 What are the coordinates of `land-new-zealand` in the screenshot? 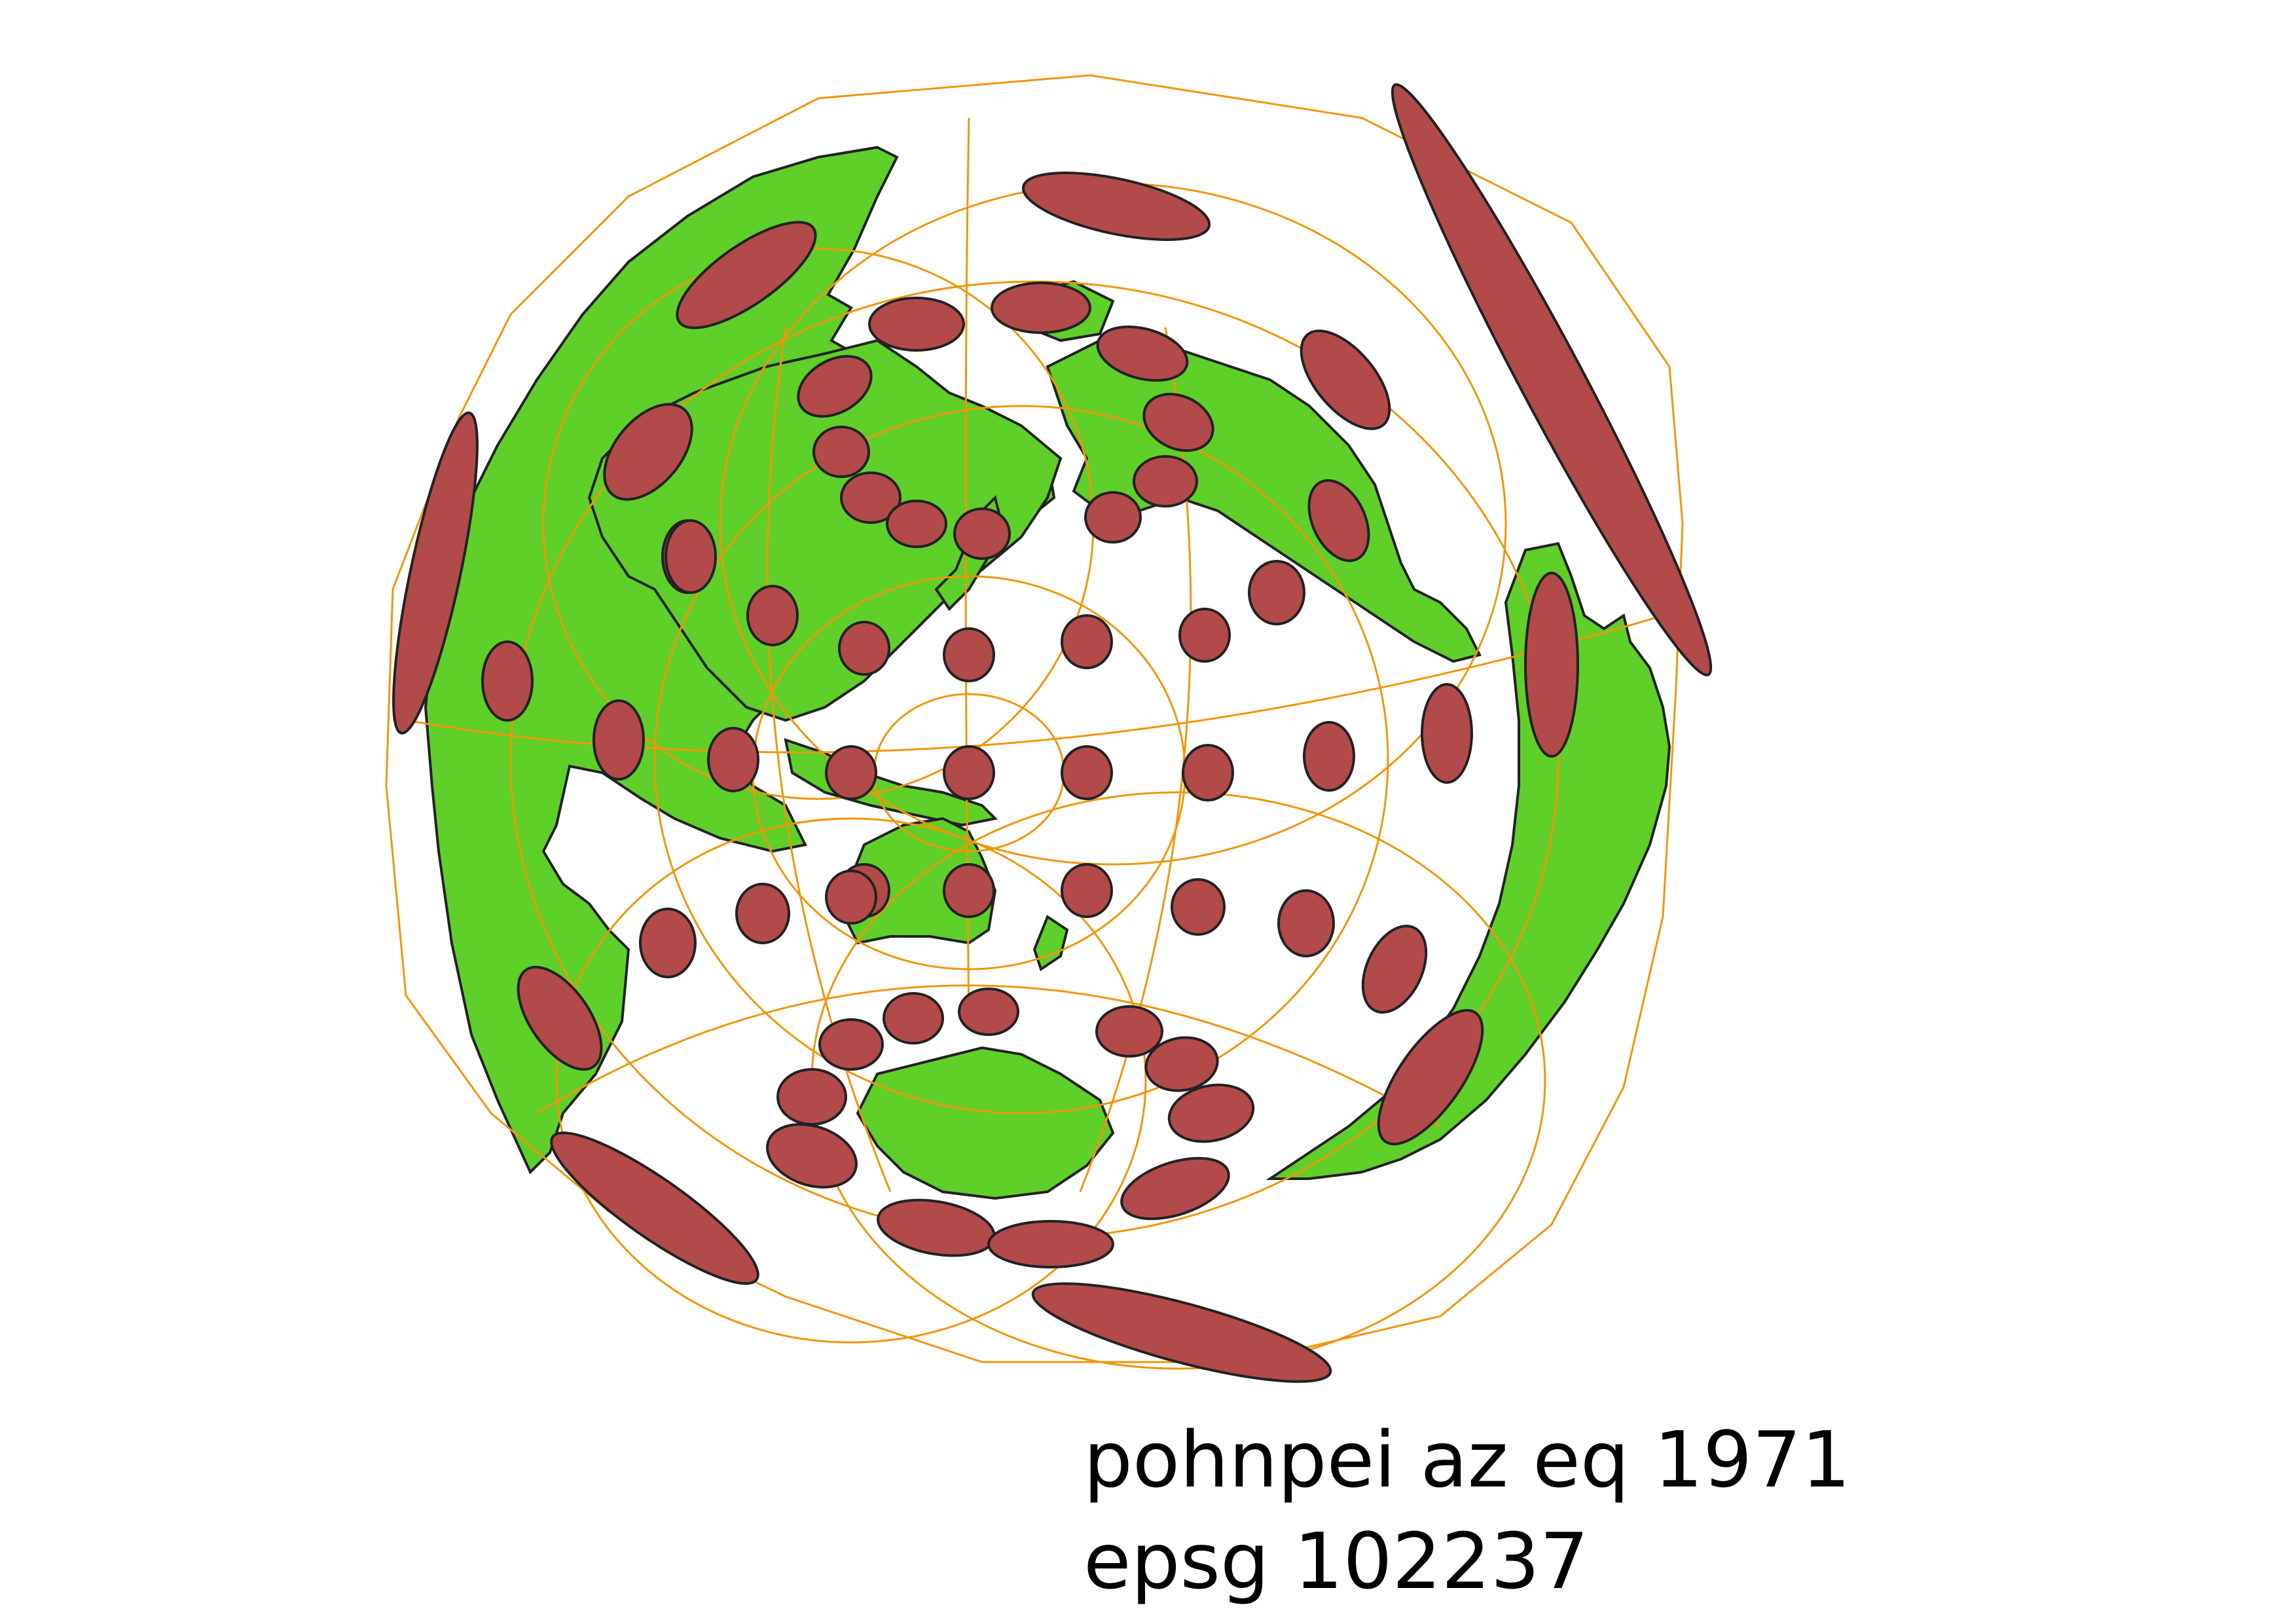 It's located at (1050, 943).